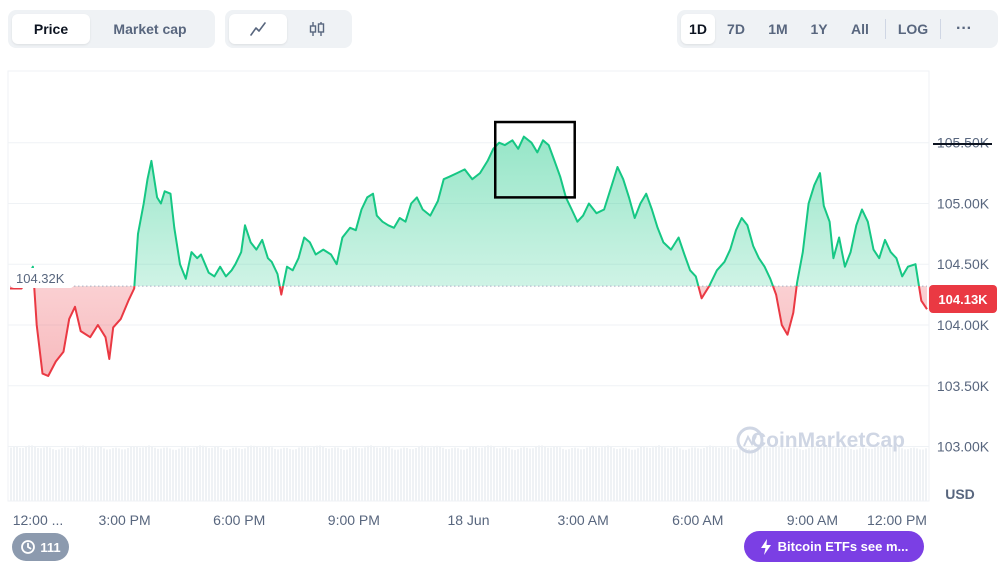  Describe the element at coordinates (736, 29) in the screenshot. I see `range-7d: 7D` at that location.